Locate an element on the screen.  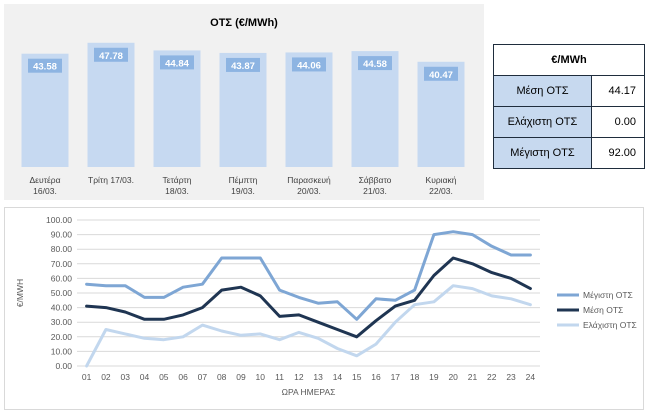
y-tick-label: 10.00 is located at coordinates (62, 351).